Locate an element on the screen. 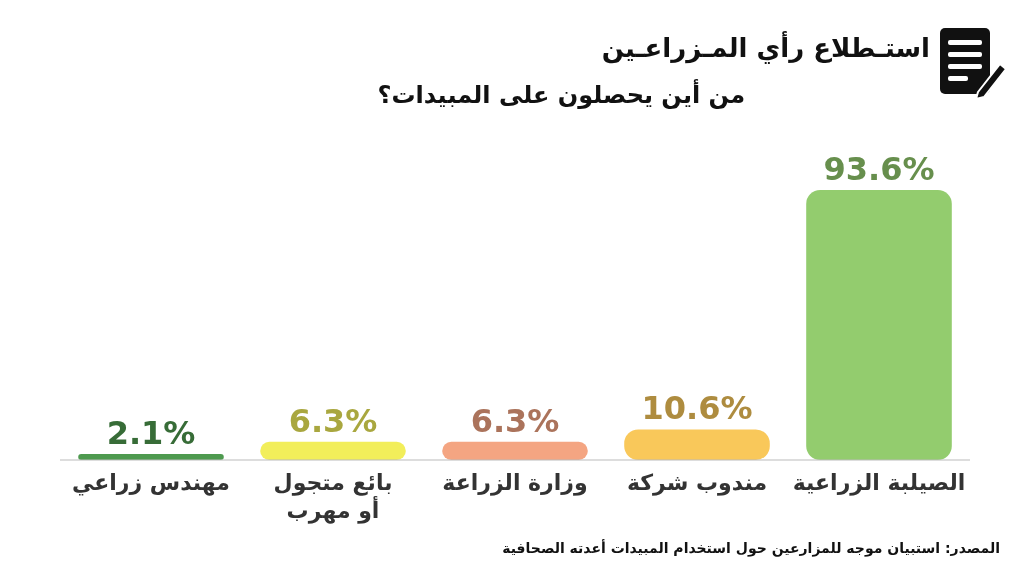  text: المصدر: استبيان موجه للمزارعين حول استخدام المبيدات أعدته الصحافية is located at coordinates (751, 548).